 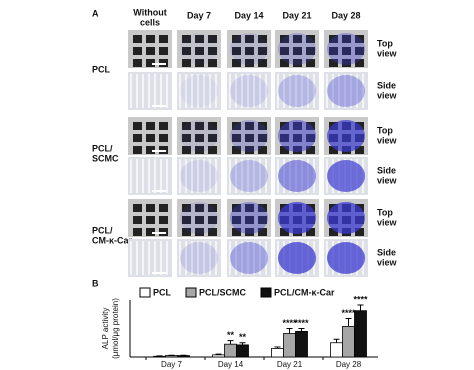 What do you see at coordinates (296, 15) in the screenshot?
I see `column-header: Day 21` at bounding box center [296, 15].